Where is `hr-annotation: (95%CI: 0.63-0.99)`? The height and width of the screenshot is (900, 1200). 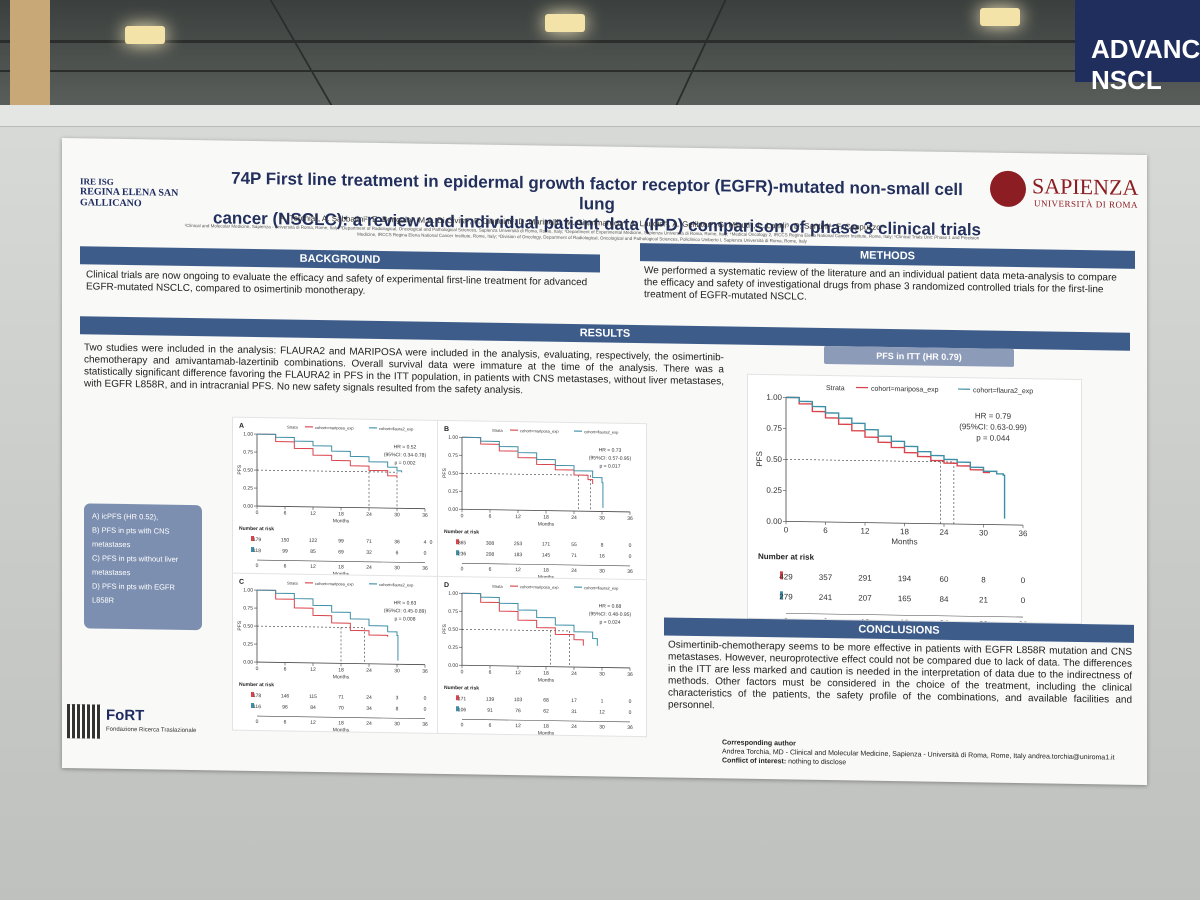 hr-annotation: (95%CI: 0.63-0.99) is located at coordinates (993, 427).